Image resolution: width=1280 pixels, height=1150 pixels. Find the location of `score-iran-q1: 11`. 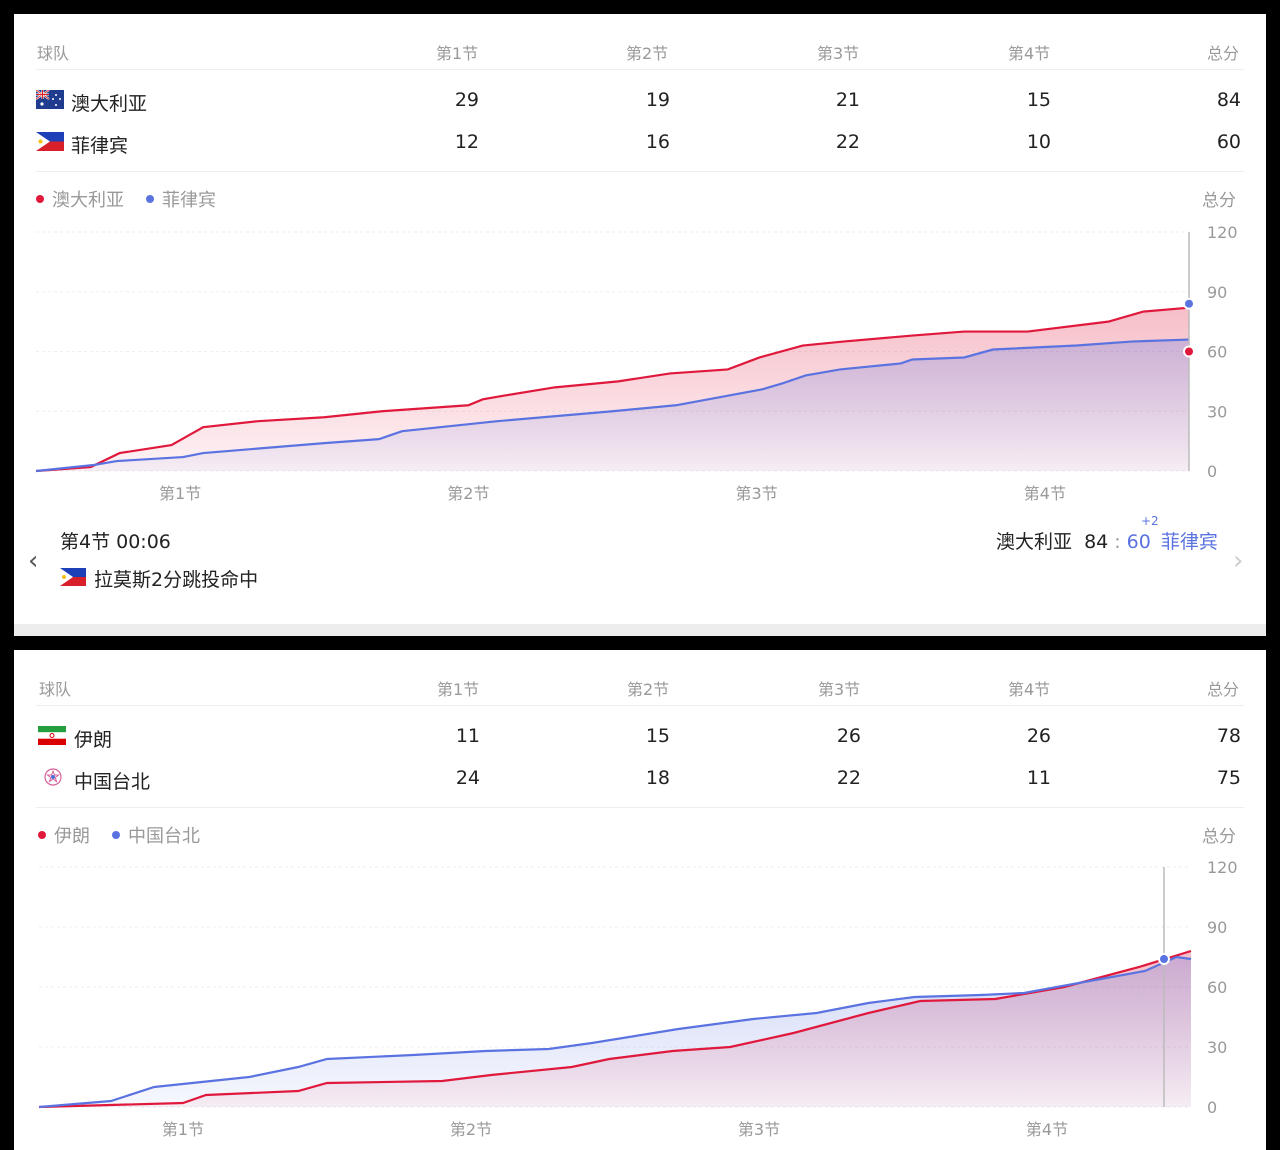

score-iran-q1: 11 is located at coordinates (467, 736).